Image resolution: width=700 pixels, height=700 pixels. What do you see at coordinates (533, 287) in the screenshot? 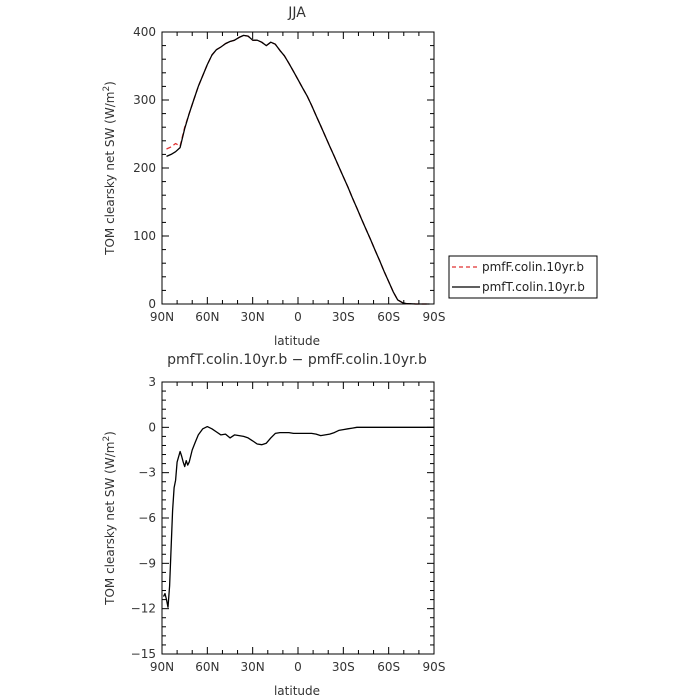
I see `legend-label-pmfT: pmfT.colin.10yr.b` at bounding box center [533, 287].